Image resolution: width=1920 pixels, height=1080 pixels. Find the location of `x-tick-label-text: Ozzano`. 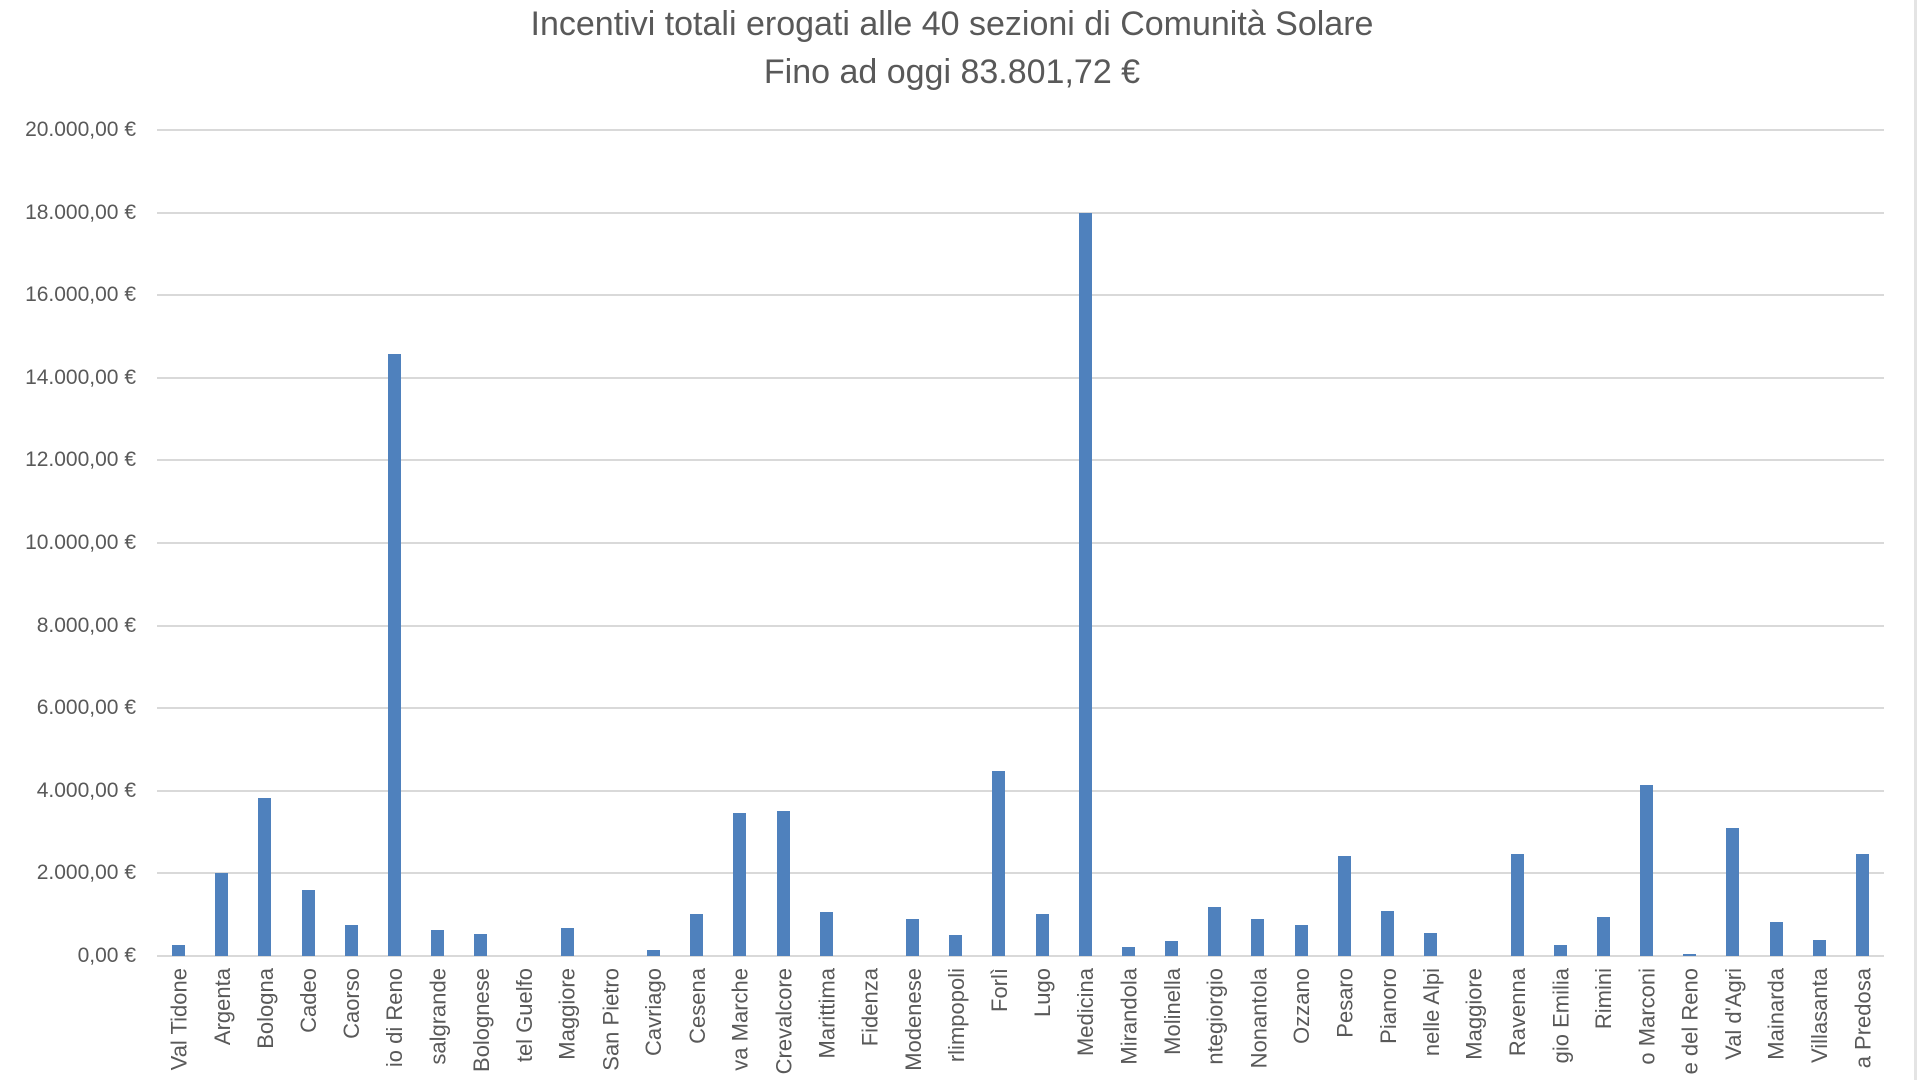

x-tick-label-text: Ozzano is located at coordinates (1302, 1006).